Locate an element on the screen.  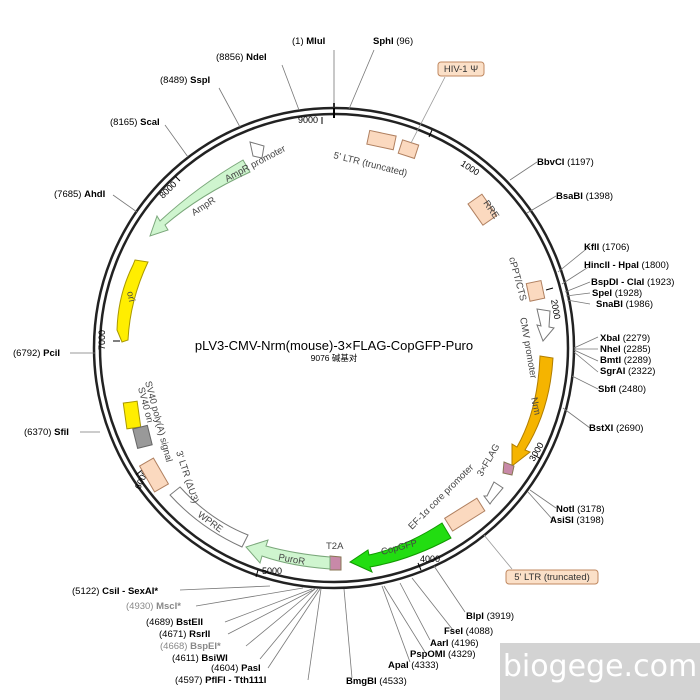
ltr5-feature-b is located at coordinates (408, 149).